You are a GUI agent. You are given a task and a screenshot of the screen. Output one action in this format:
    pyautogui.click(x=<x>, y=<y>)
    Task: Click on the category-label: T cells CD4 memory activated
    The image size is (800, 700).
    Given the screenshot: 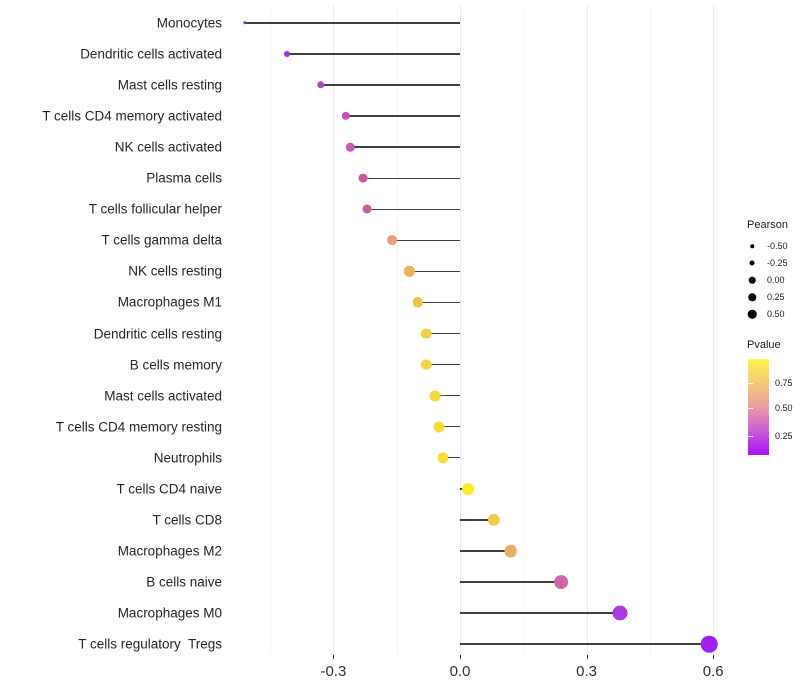 What is the action you would take?
    pyautogui.click(x=132, y=116)
    